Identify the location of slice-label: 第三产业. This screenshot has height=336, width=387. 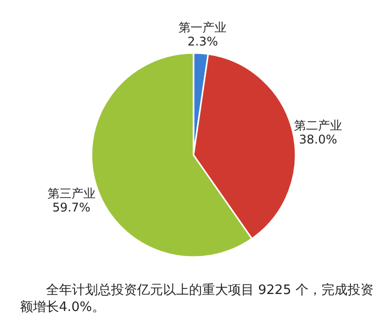
(71, 193).